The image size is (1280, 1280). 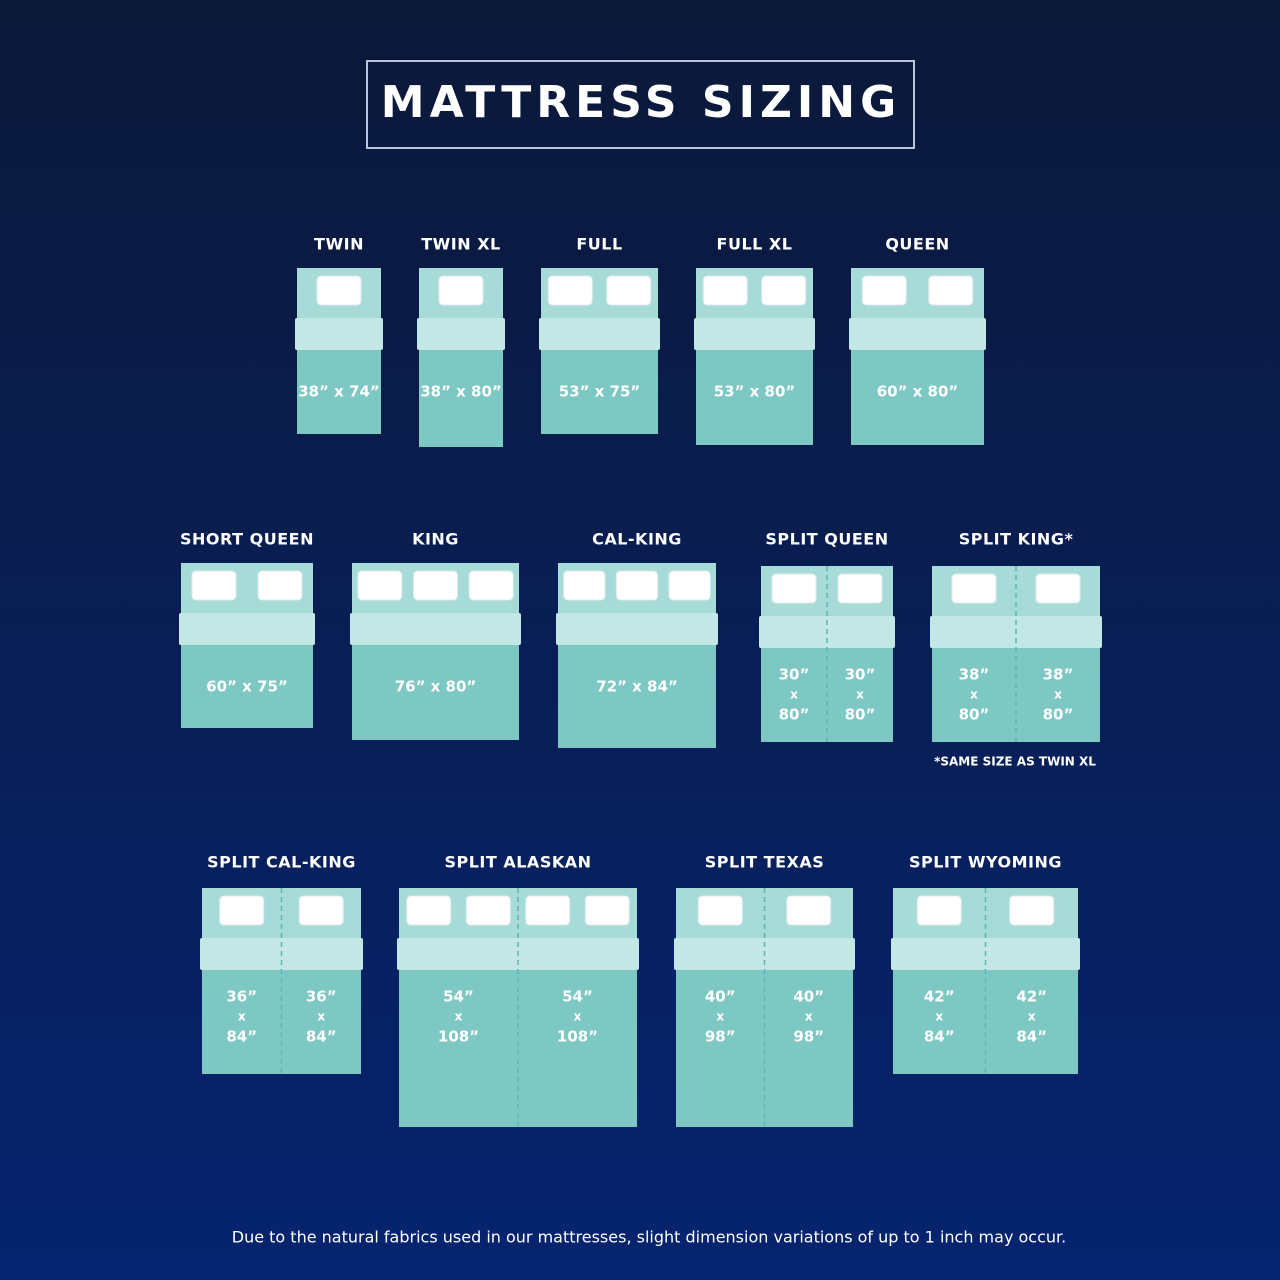 What do you see at coordinates (985, 862) in the screenshot?
I see `bed-name: SPLIT WYOMING` at bounding box center [985, 862].